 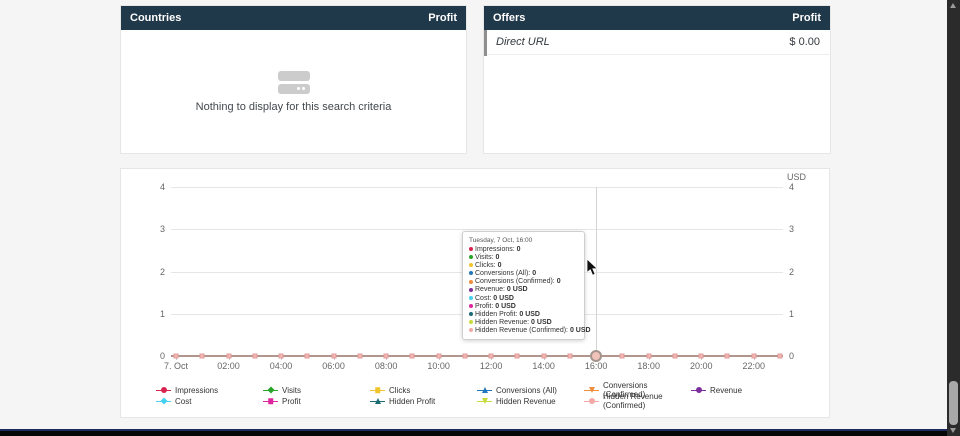 I want to click on tooltip-label: Clicks:, so click(x=486, y=266).